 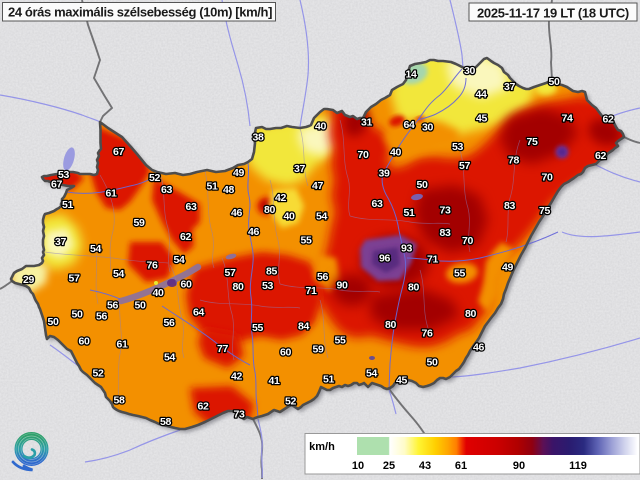 What do you see at coordinates (358, 466) in the screenshot?
I see `svg-text: 10` at bounding box center [358, 466].